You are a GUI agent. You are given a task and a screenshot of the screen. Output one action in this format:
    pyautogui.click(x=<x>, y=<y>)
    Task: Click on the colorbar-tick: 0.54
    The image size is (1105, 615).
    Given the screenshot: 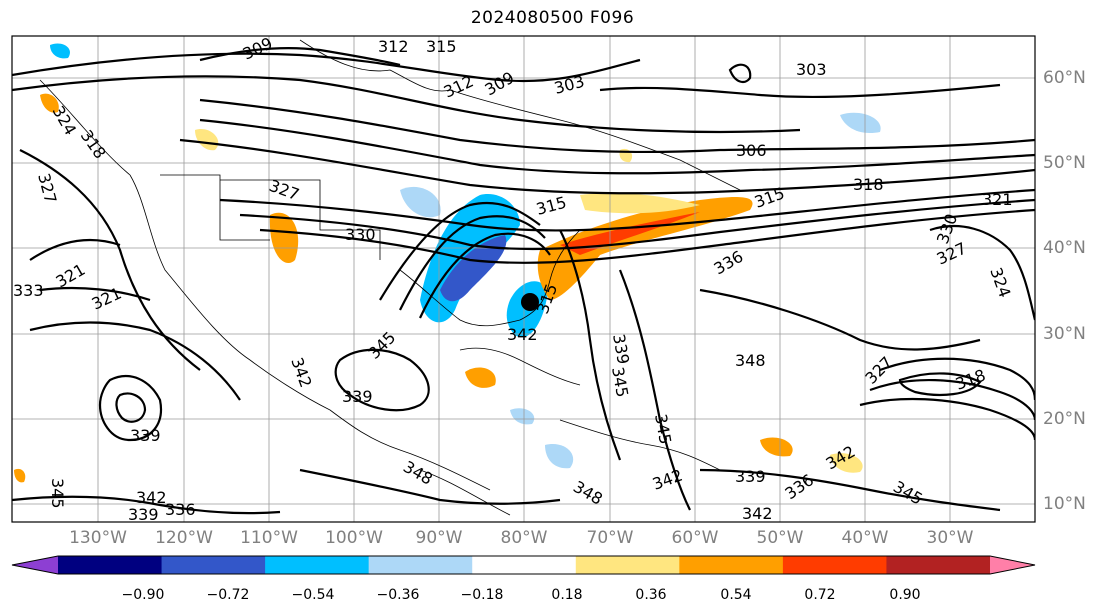 What is the action you would take?
    pyautogui.click(x=736, y=595)
    